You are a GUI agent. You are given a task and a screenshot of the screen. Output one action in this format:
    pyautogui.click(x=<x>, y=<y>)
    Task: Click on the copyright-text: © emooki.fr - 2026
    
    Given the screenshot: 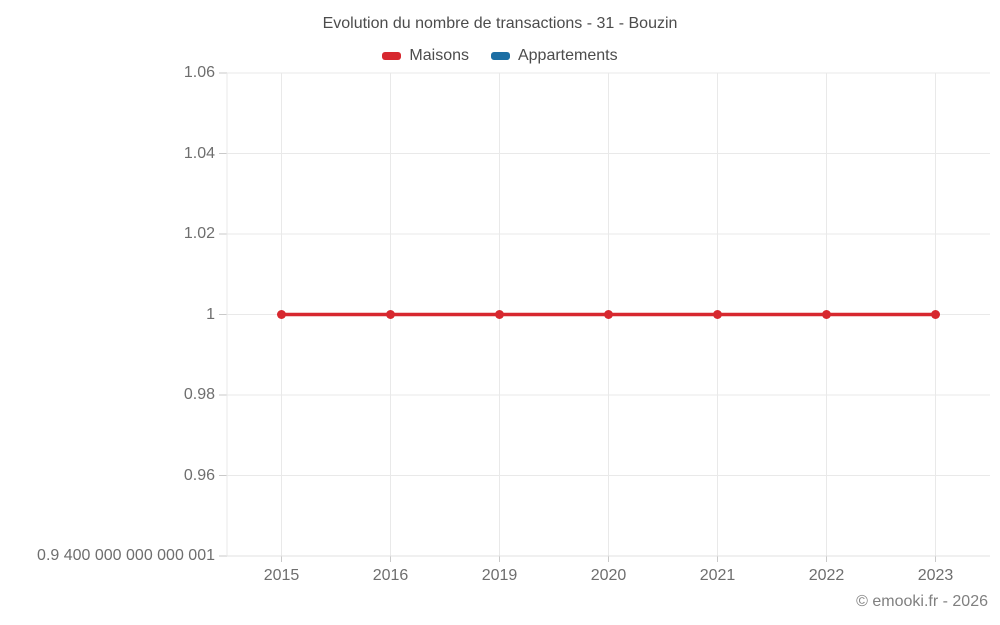 What is the action you would take?
    pyautogui.click(x=922, y=601)
    